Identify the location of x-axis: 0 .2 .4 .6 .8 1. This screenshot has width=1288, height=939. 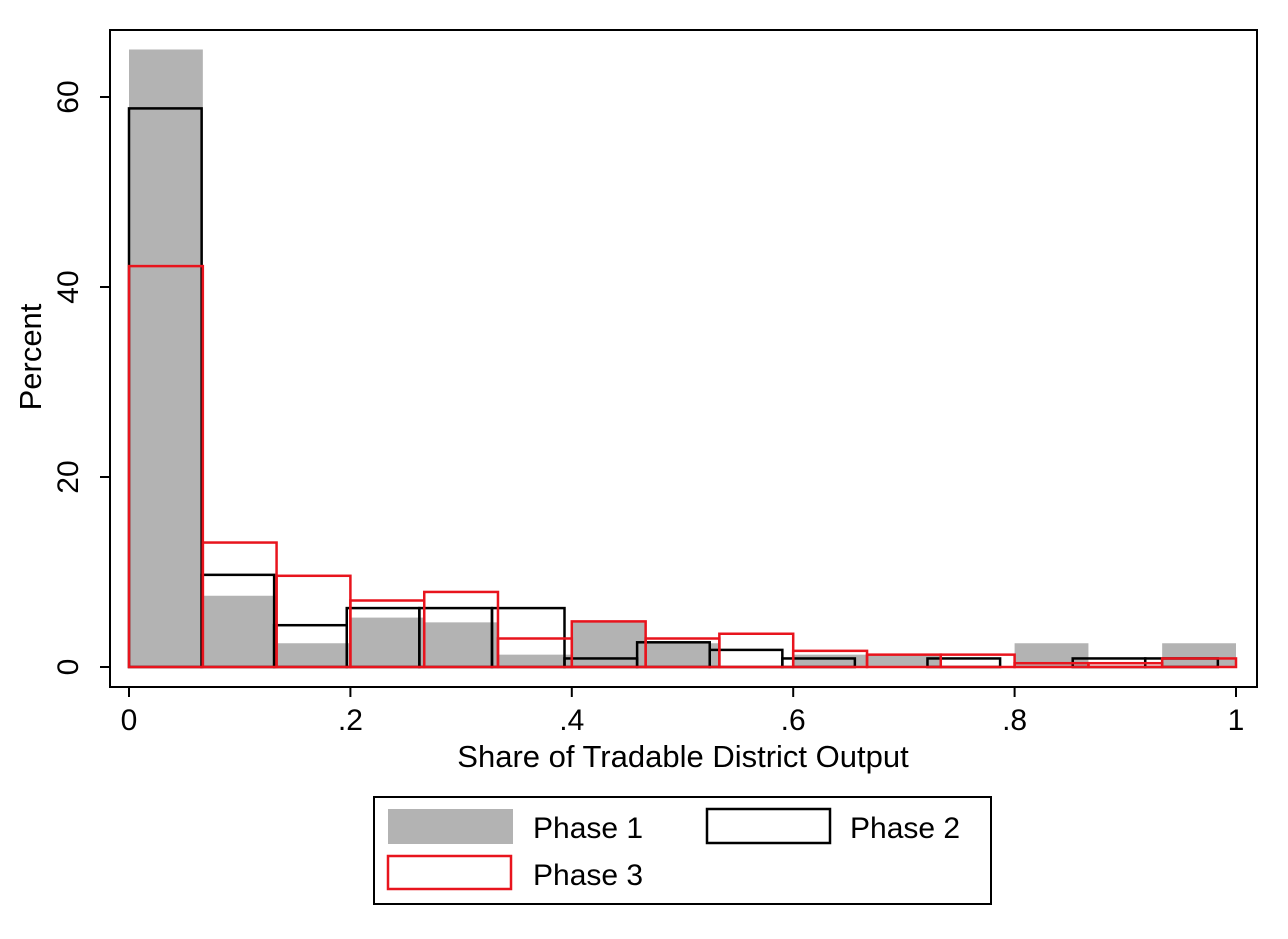
(683, 712).